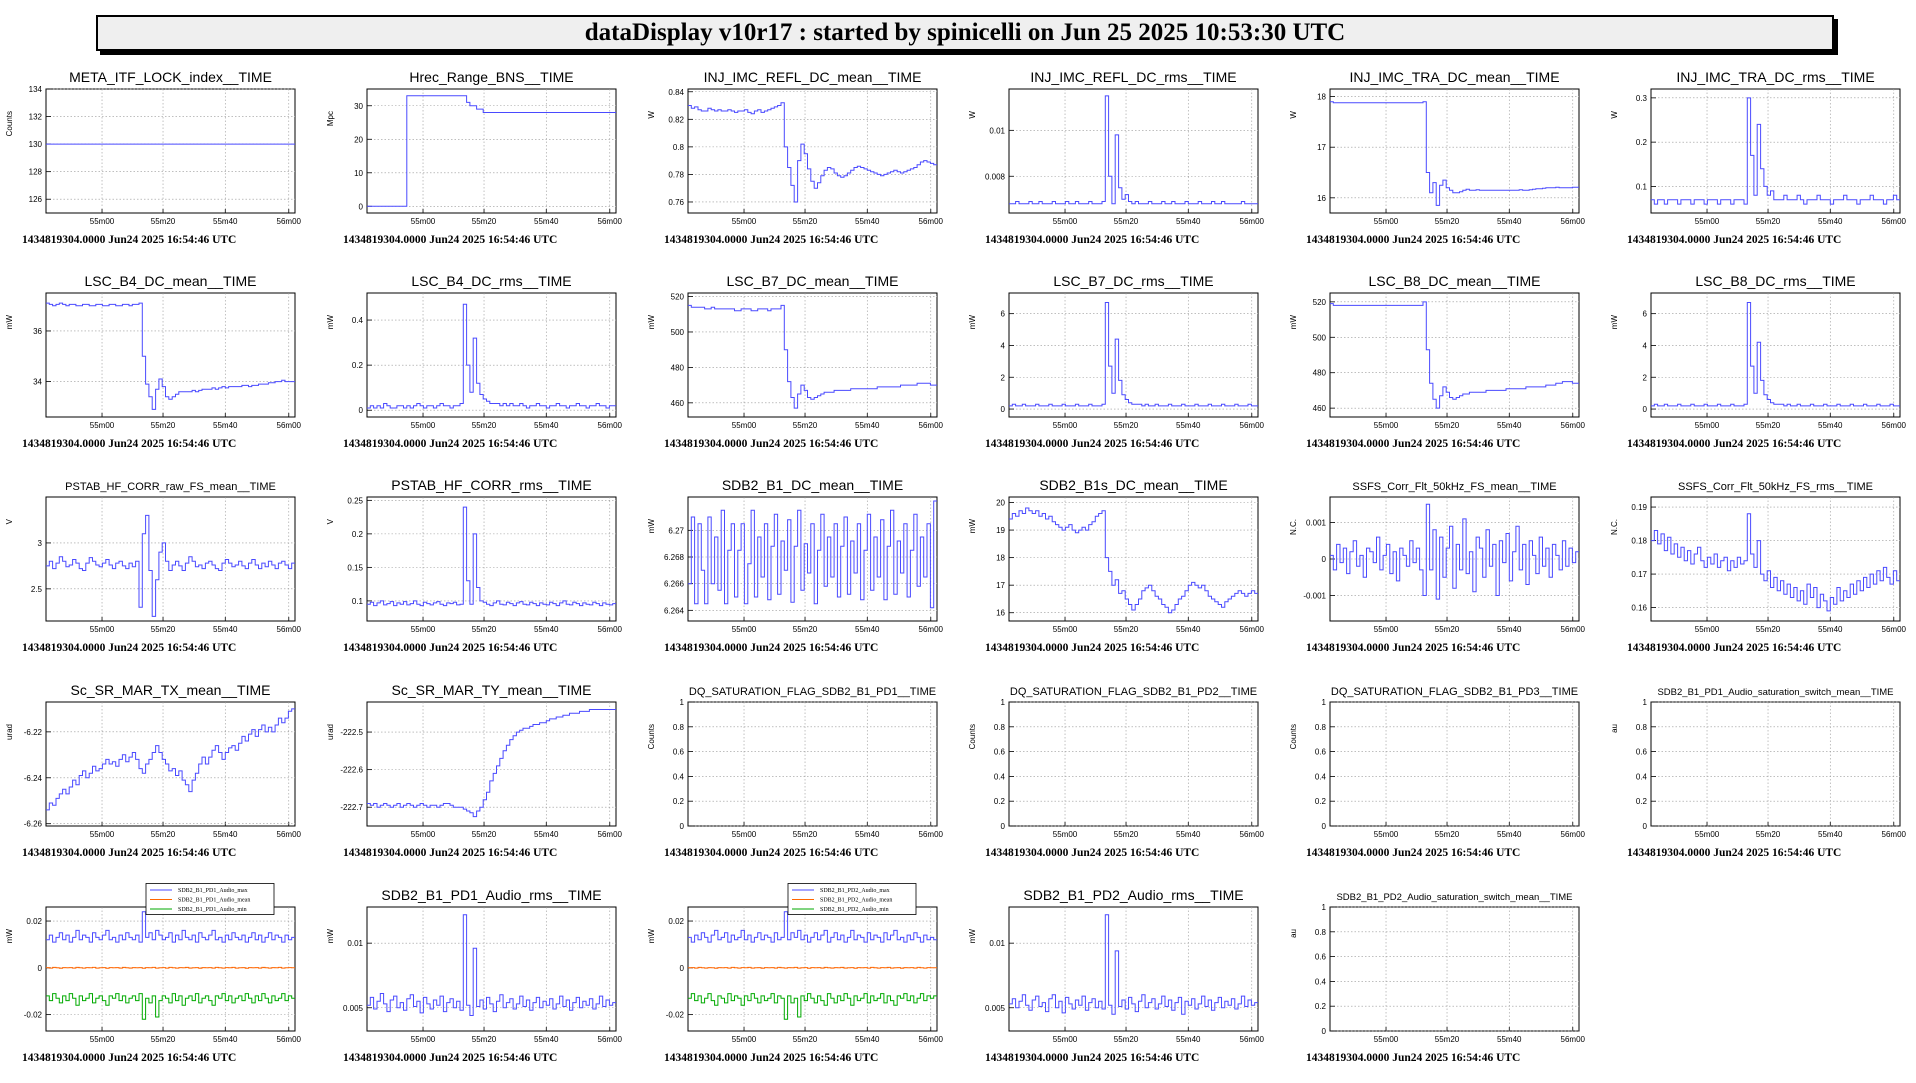  Describe the element at coordinates (1775, 487) in the screenshot. I see `chart-title: SSFS_Corr_Flt_50kHz_FS_rms__TIME` at that location.